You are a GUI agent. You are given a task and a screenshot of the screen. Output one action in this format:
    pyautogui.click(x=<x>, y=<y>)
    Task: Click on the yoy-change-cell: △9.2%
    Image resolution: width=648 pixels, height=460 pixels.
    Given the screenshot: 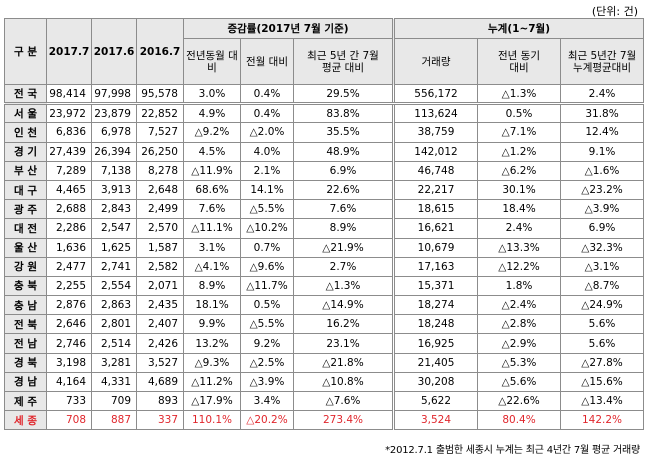 What is the action you would take?
    pyautogui.click(x=212, y=132)
    